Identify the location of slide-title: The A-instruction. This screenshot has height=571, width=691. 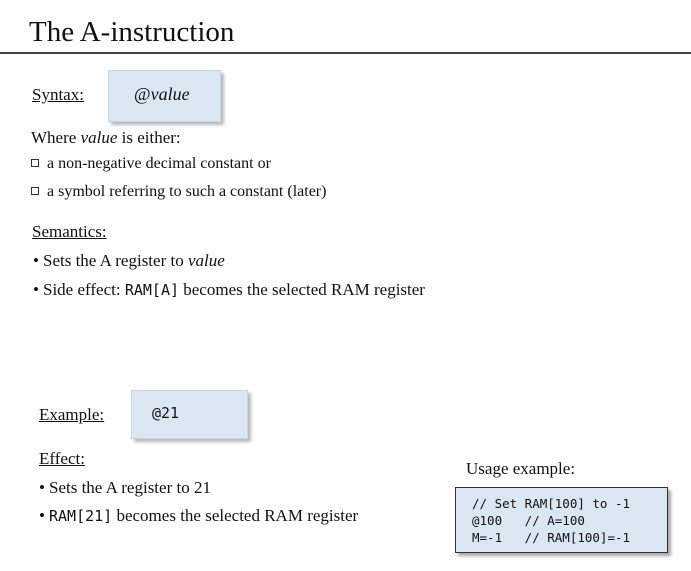
(132, 32).